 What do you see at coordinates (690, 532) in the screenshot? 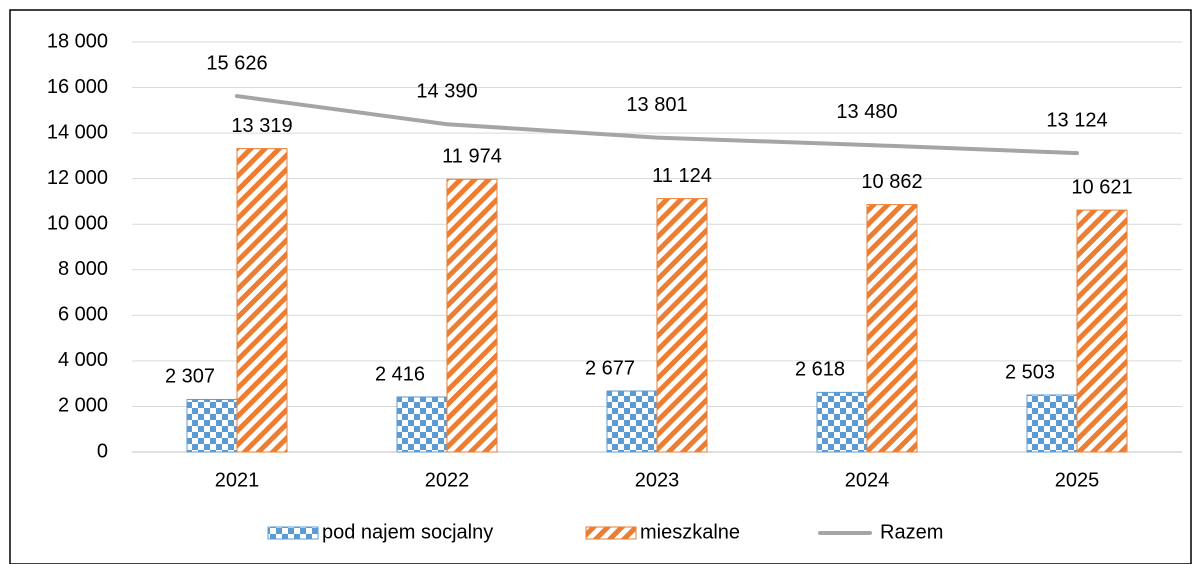
I see `legend-label: mieszkalne` at bounding box center [690, 532].